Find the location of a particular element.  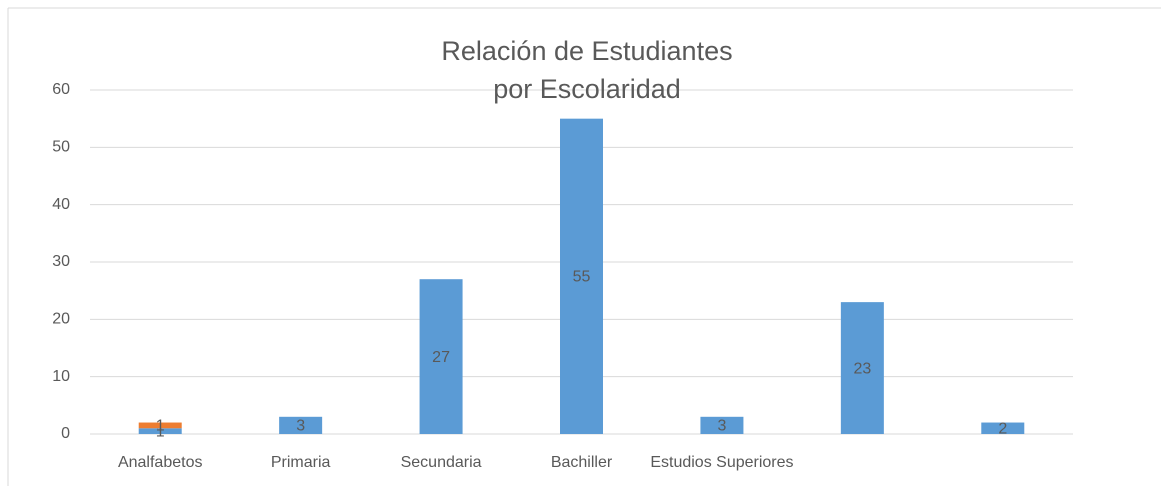

x-tick-label: Estudios Superiores is located at coordinates (721, 462).